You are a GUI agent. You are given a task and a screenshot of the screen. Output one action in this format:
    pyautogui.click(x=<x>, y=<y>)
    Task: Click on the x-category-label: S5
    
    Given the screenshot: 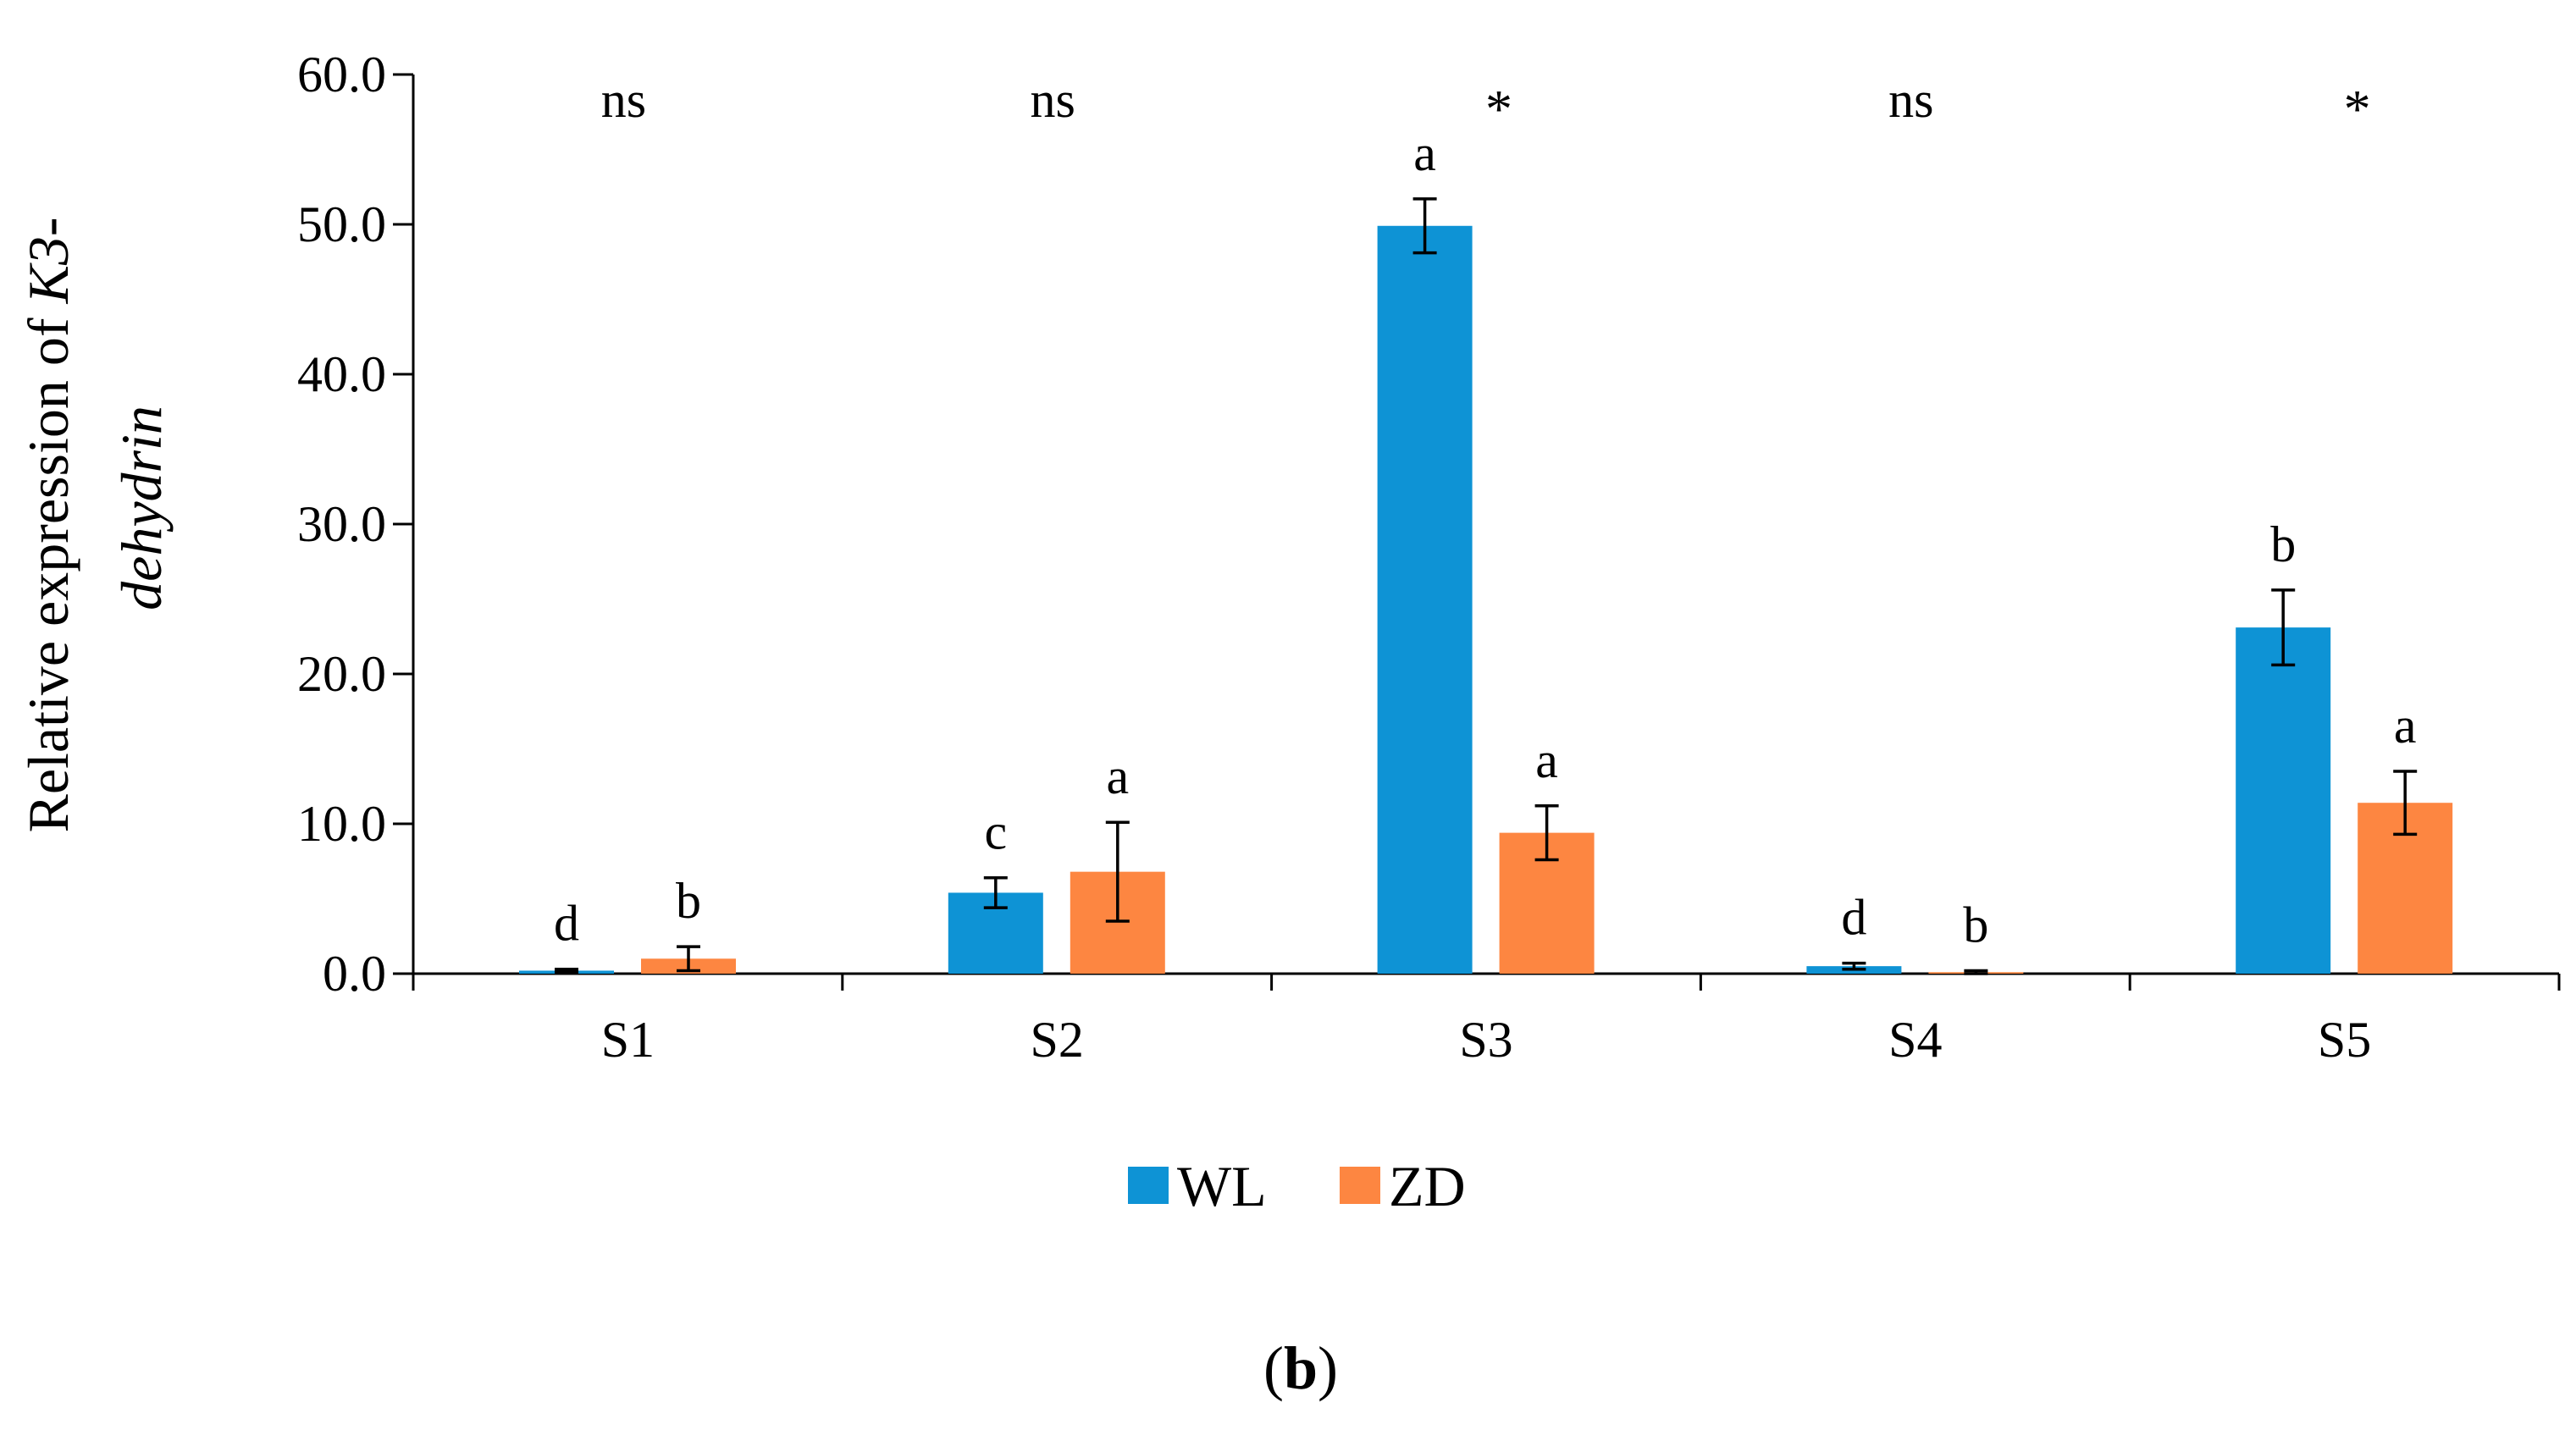 What is the action you would take?
    pyautogui.click(x=2344, y=1040)
    